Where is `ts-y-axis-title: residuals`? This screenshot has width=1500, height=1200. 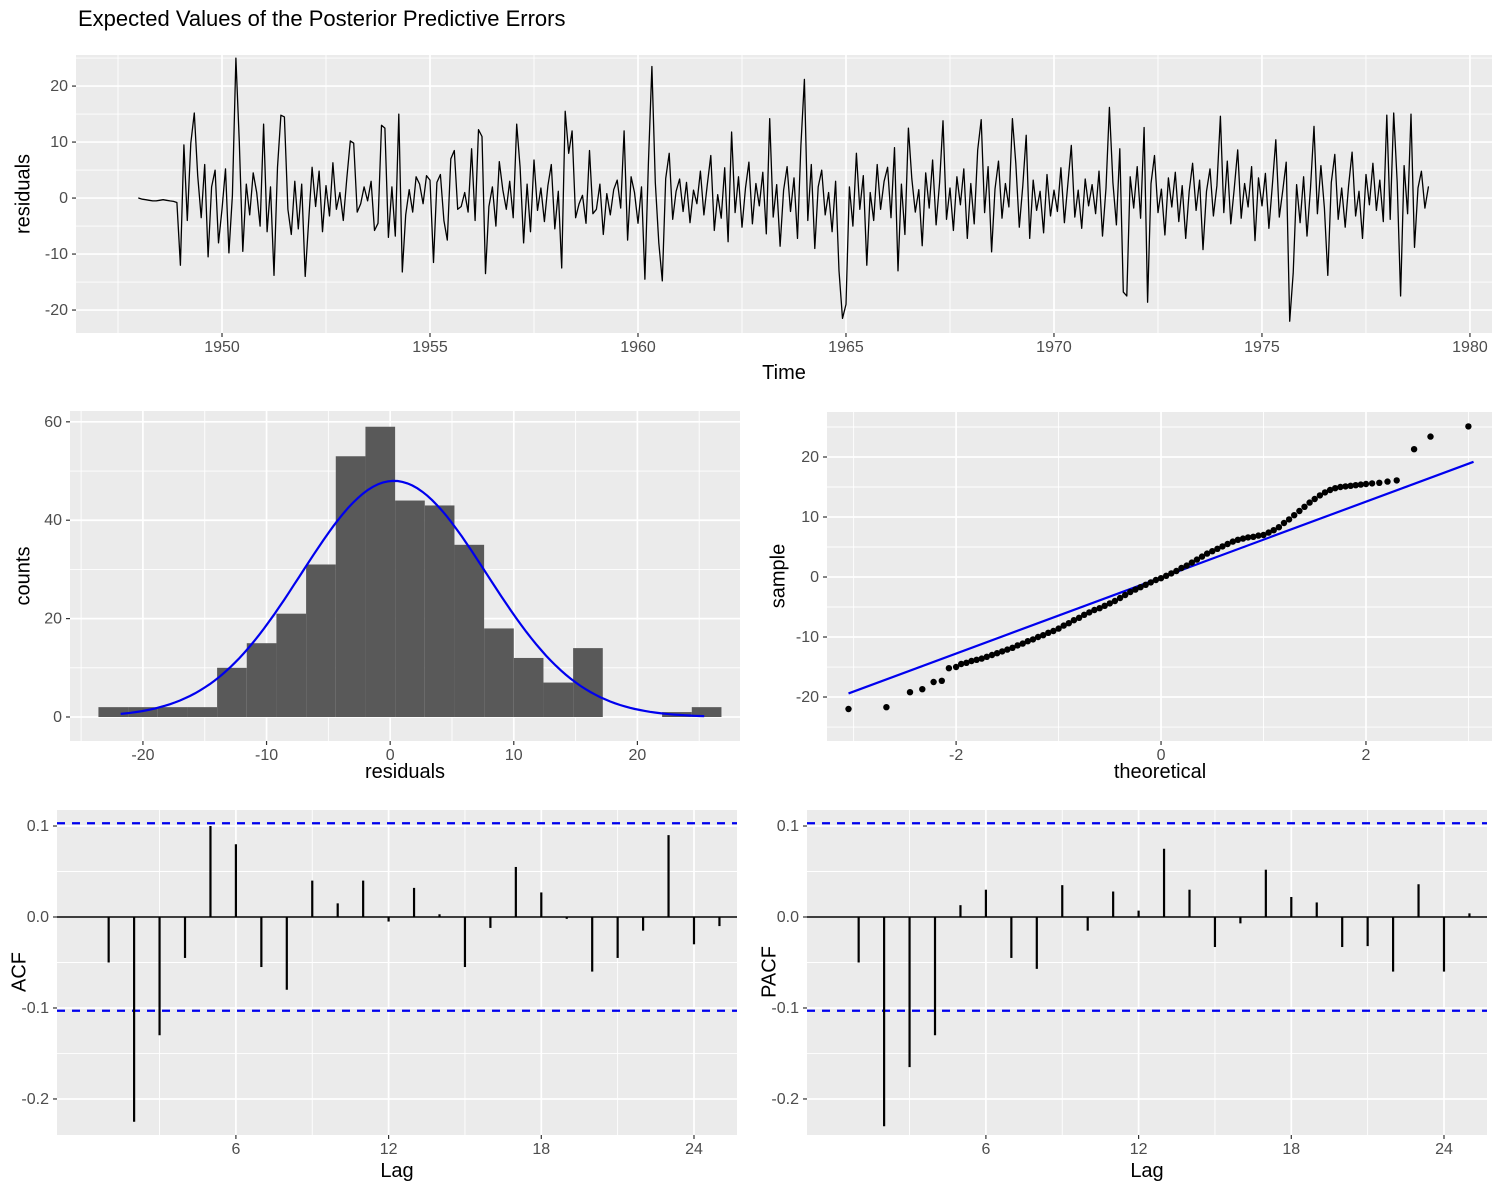 ts-y-axis-title: residuals is located at coordinates (23, 194).